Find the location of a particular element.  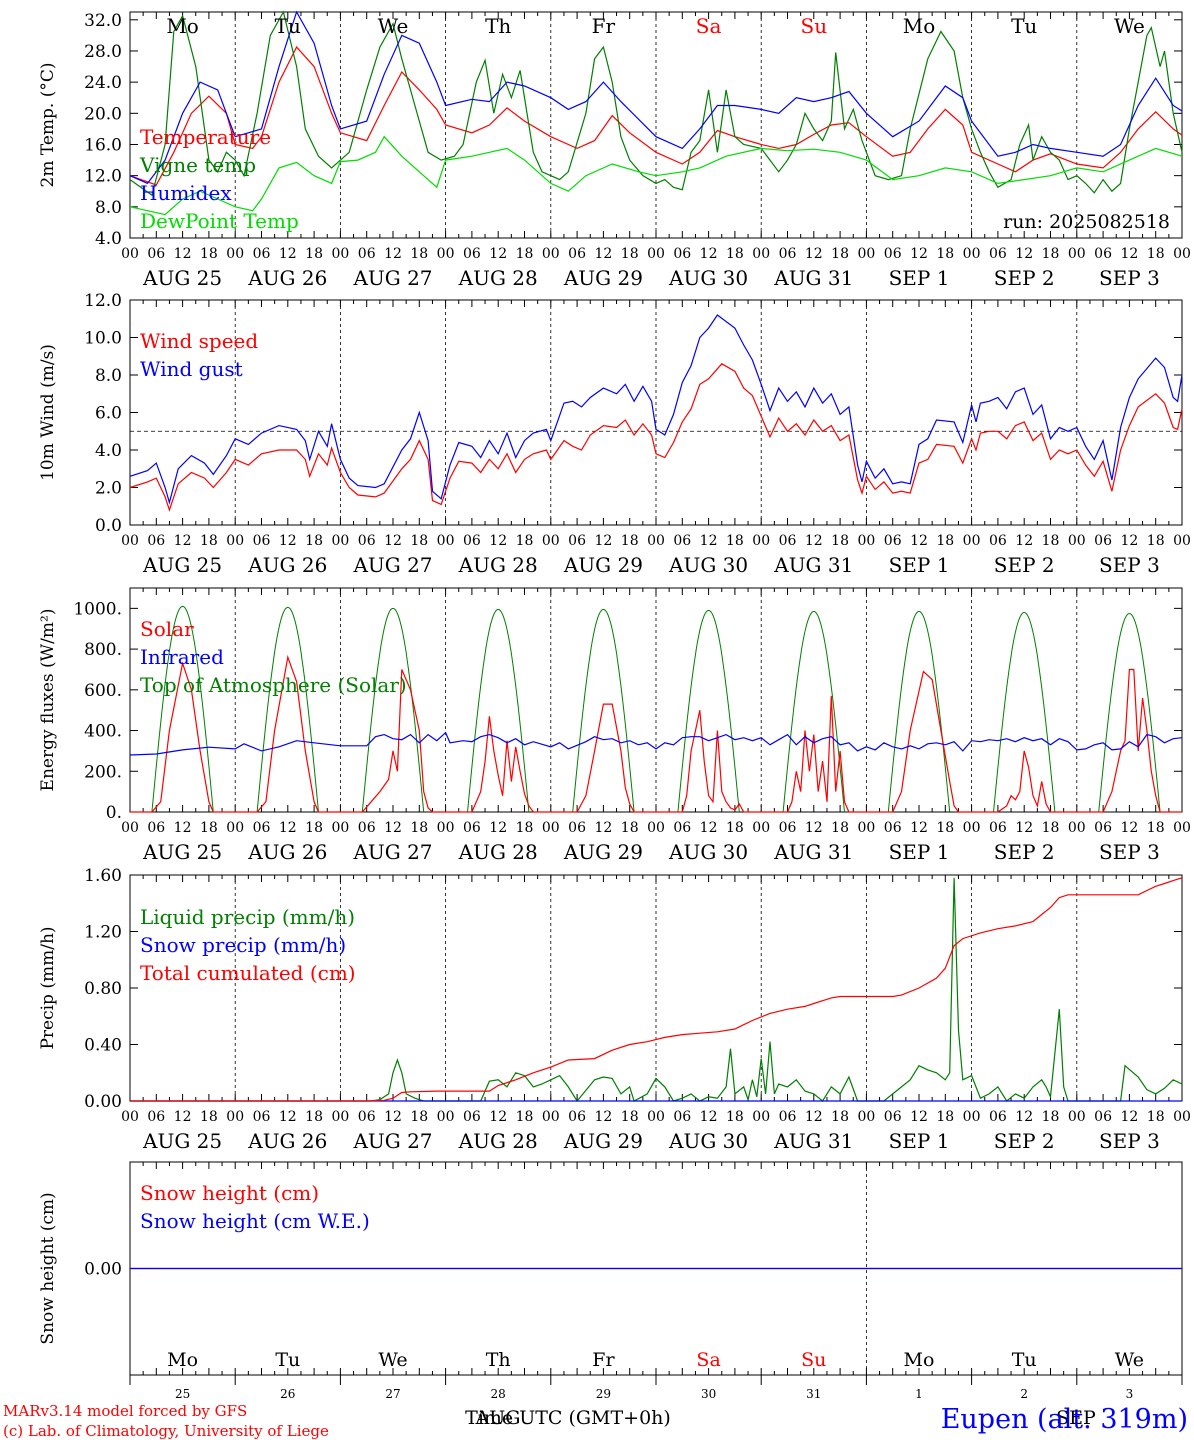

month-overlay-label: SEP is located at coordinates (1076, 1418).